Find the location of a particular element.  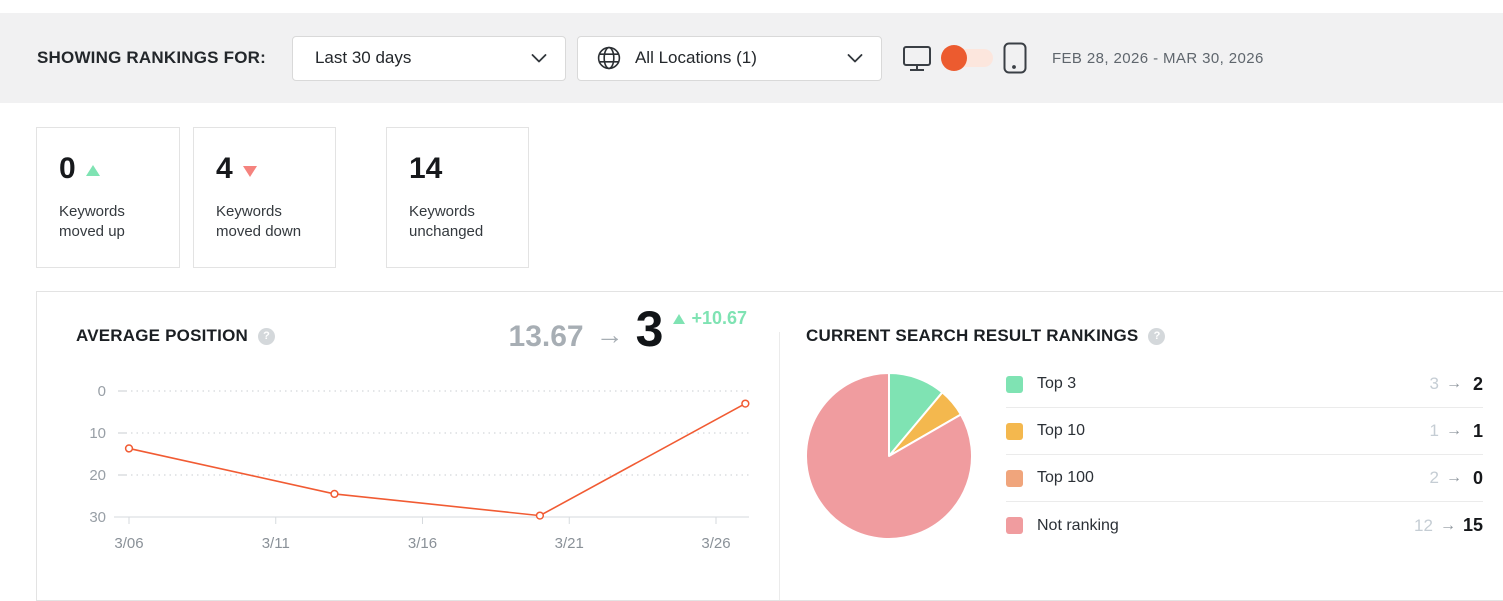

globe-icon is located at coordinates (609, 58).